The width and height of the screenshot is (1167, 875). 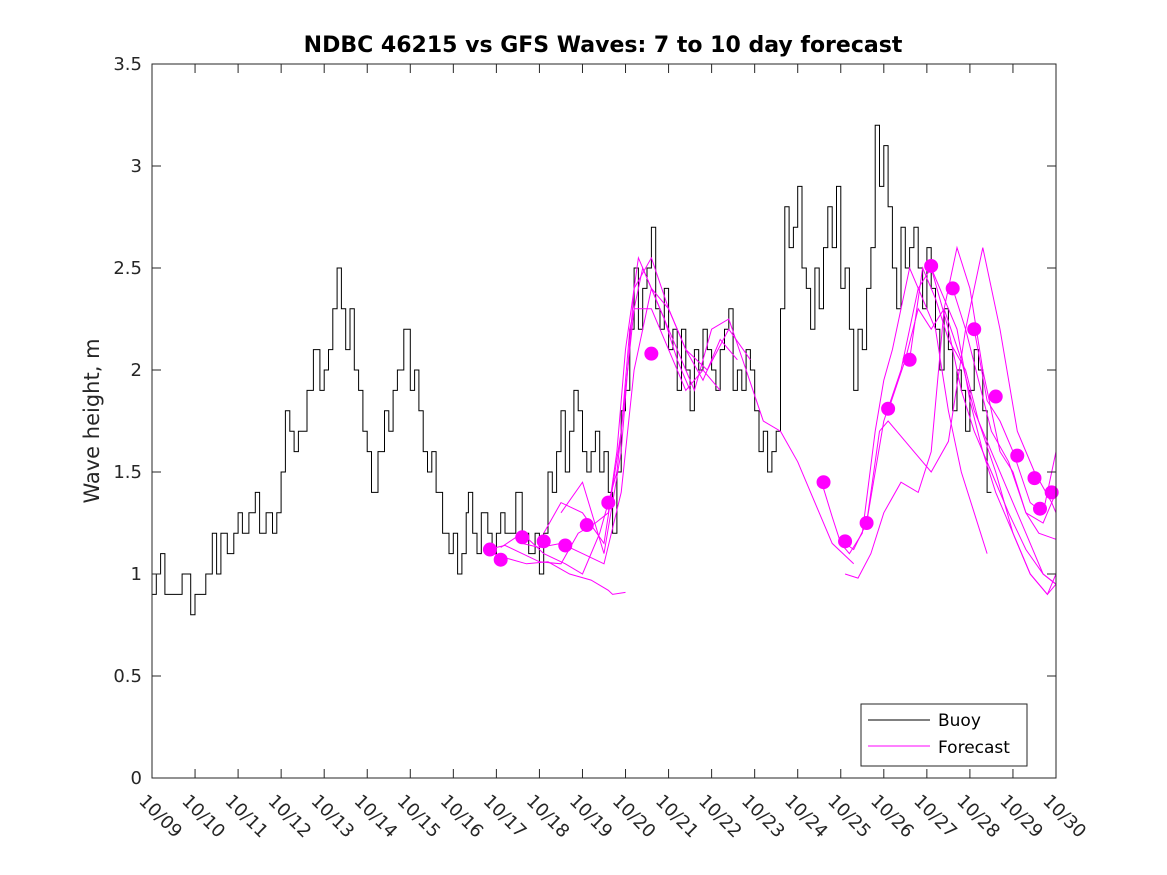 I want to click on y-axis-label: Wave height, m, so click(x=92, y=420).